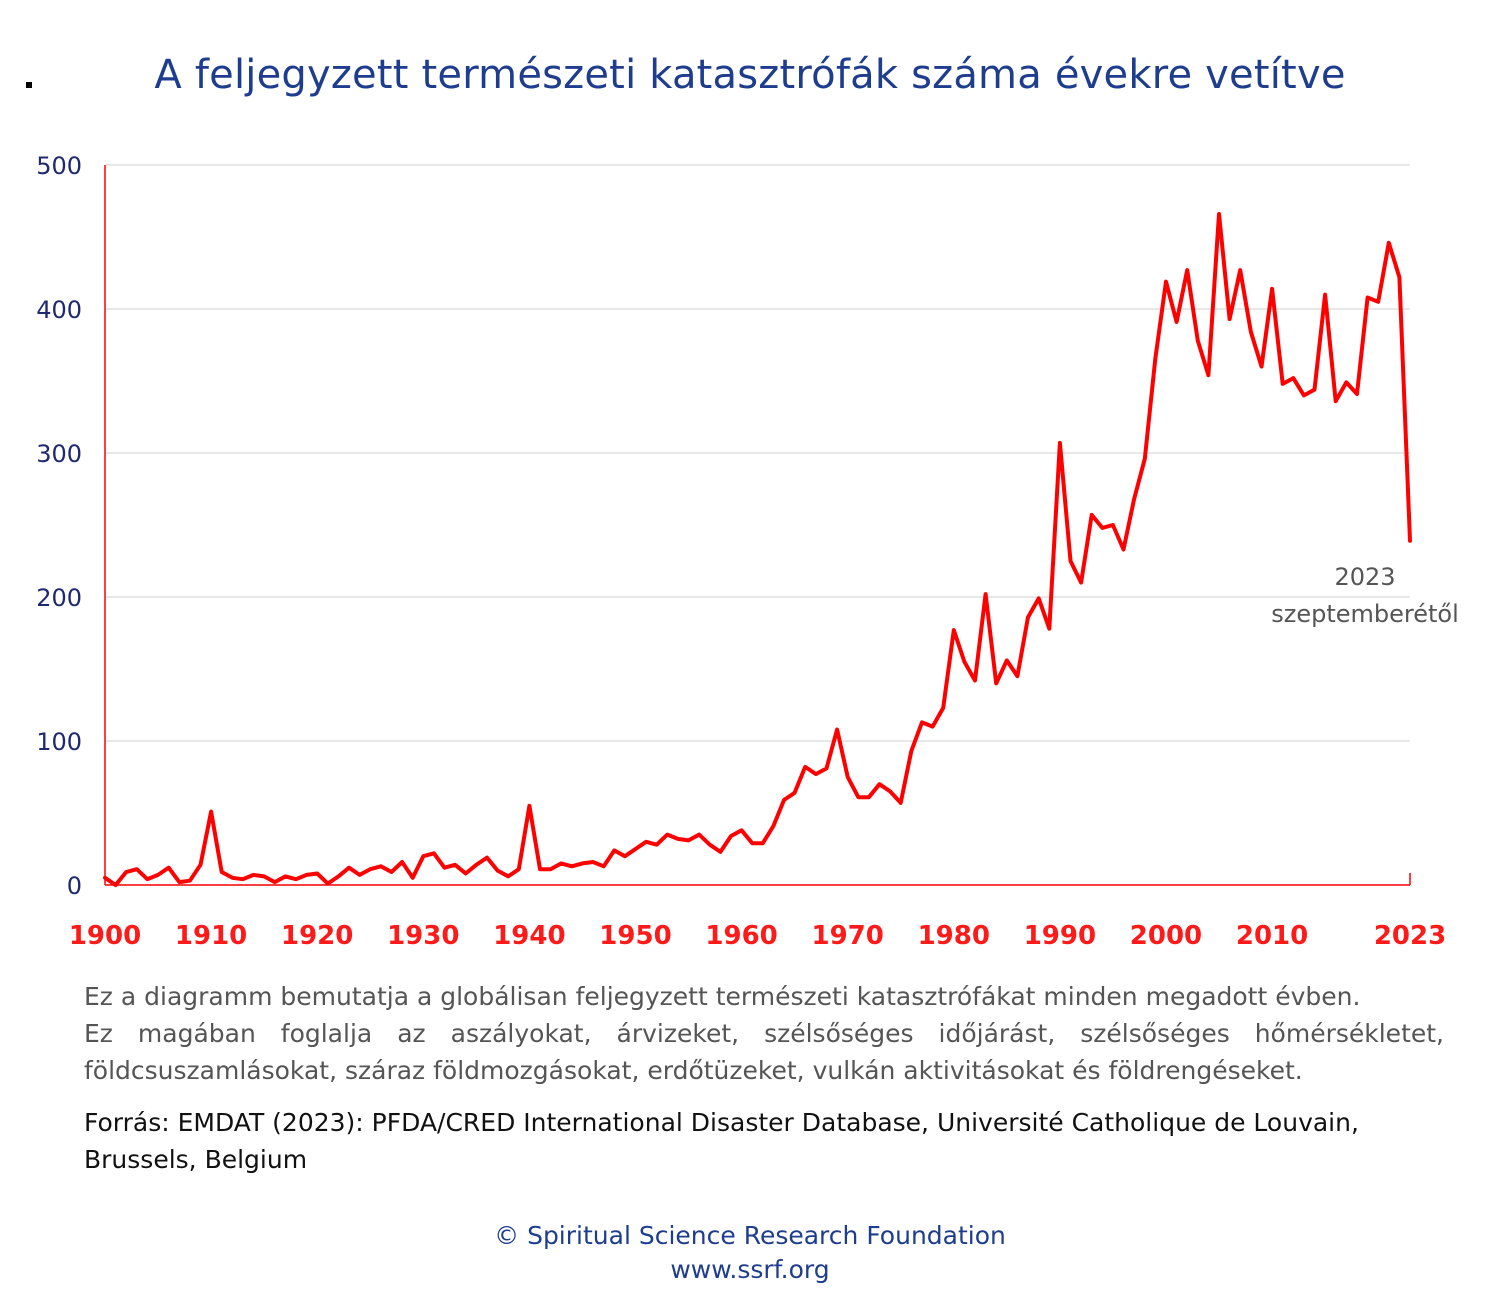  What do you see at coordinates (74, 886) in the screenshot?
I see `y-tick-label: 0` at bounding box center [74, 886].